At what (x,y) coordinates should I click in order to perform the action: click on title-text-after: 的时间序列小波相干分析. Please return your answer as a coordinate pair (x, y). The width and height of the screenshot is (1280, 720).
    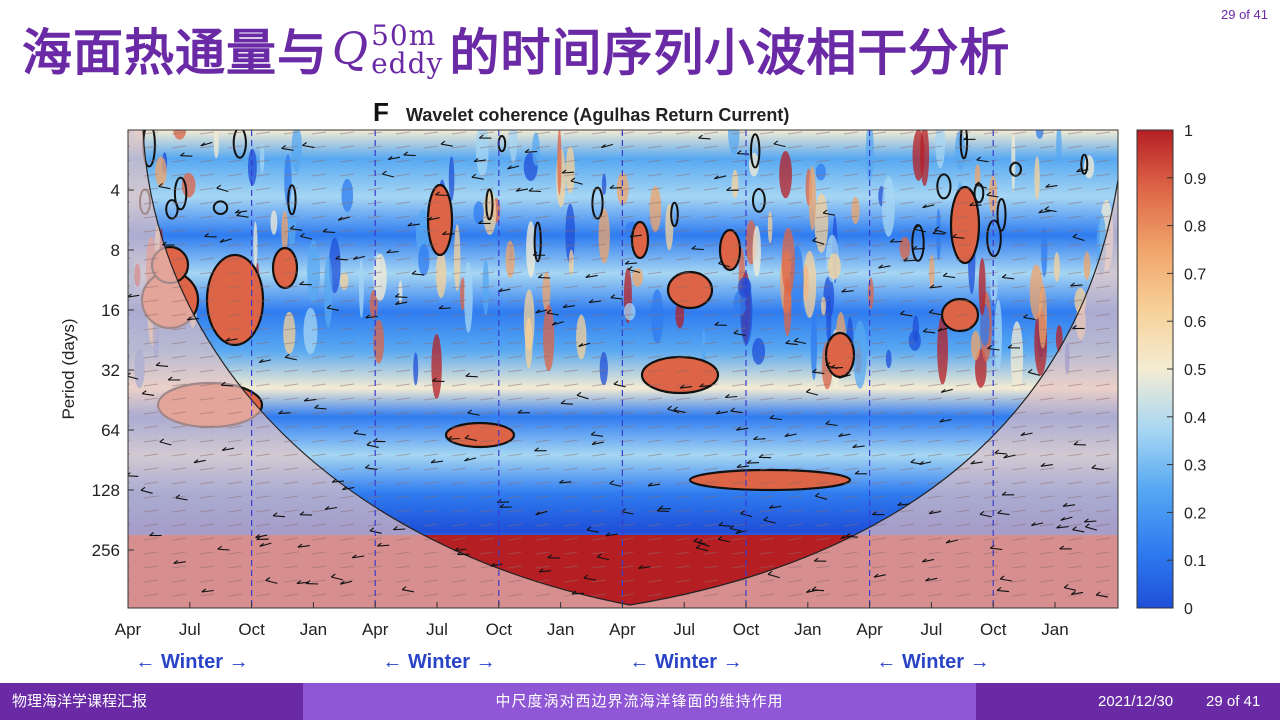
    Looking at the image, I should click on (730, 53).